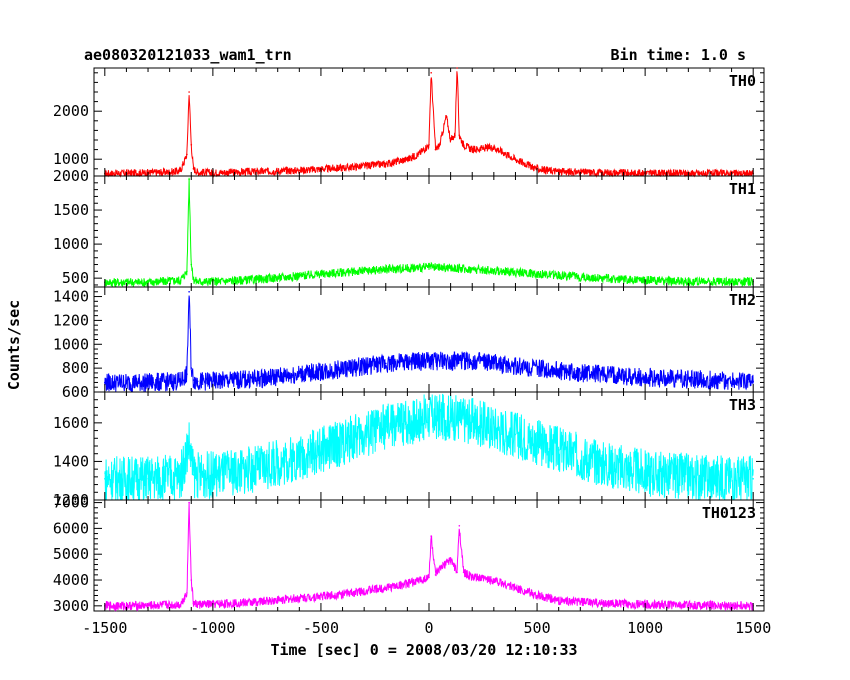  I want to click on x-tick-label: 1000, so click(645, 628).